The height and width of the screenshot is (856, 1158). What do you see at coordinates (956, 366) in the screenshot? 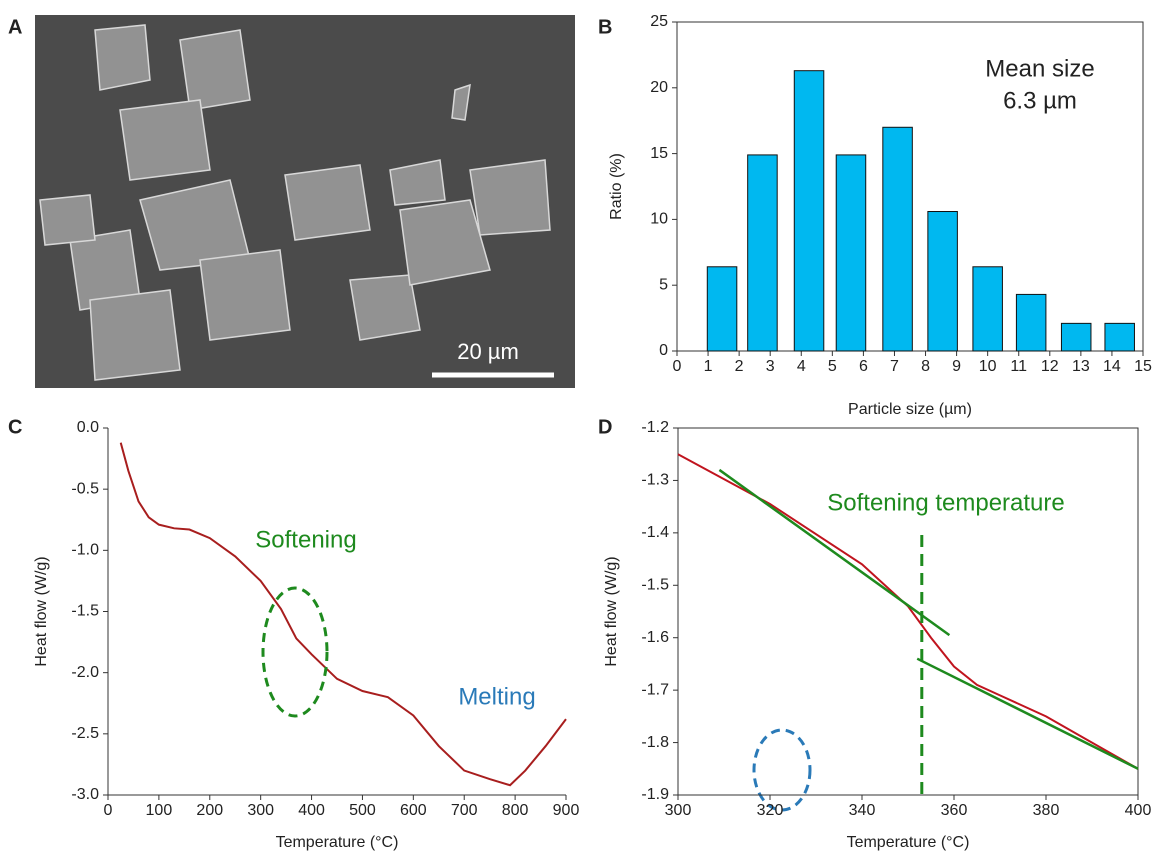
I see `x-tick-label: 9` at bounding box center [956, 366].